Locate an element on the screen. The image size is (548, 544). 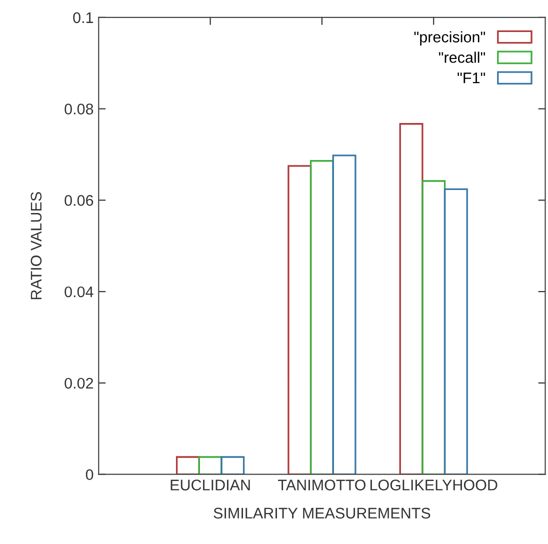
legend-label: "F1" is located at coordinates (472, 78).